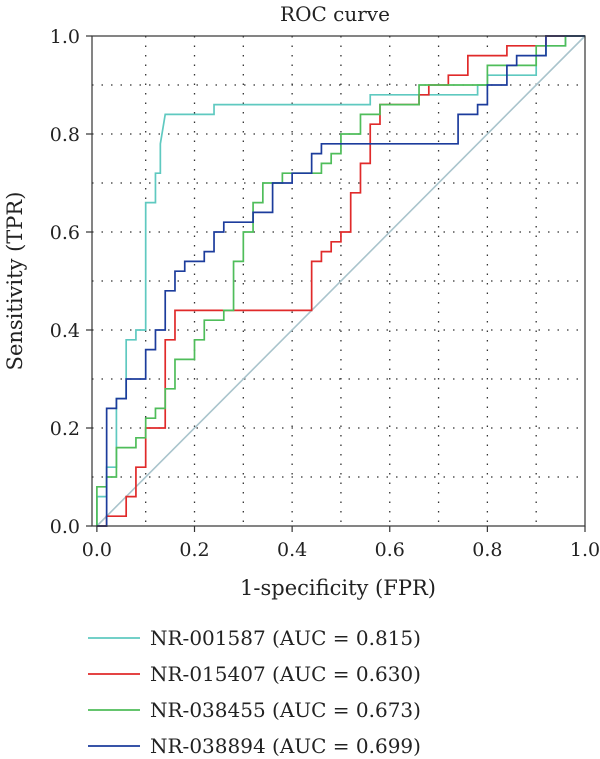 The height and width of the screenshot is (759, 600). Describe the element at coordinates (65, 233) in the screenshot. I see `y-tick-label-3: 0.6` at that location.